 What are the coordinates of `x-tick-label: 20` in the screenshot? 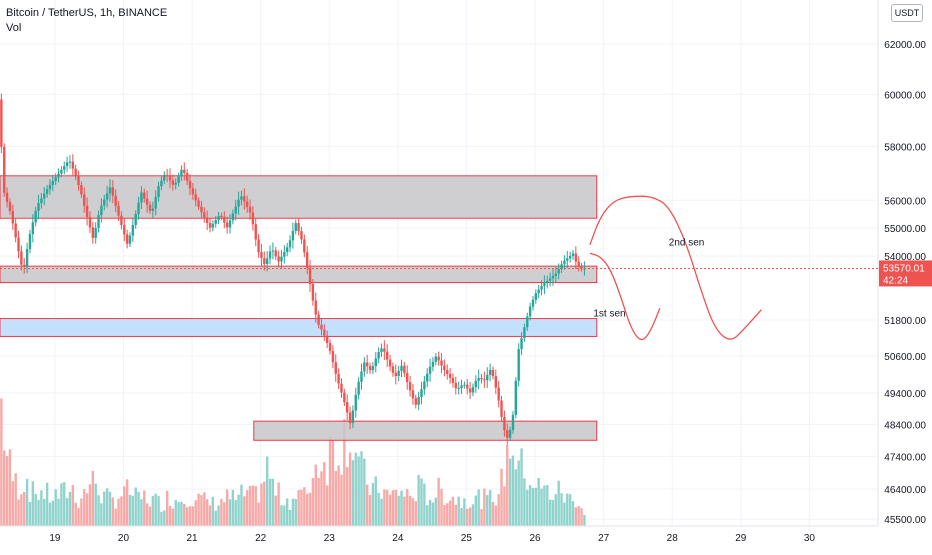 It's located at (124, 538).